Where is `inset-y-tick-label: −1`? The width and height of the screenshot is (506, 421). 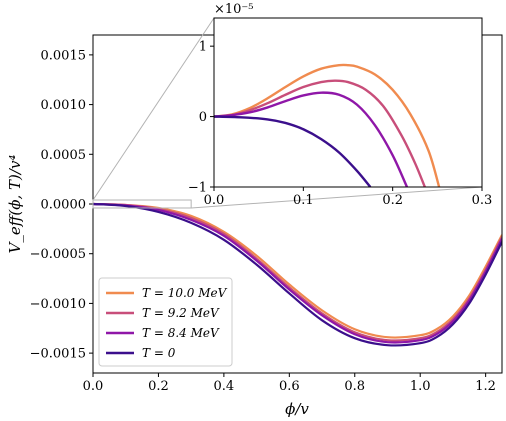
inset-y-tick-label: −1 is located at coordinates (197, 188).